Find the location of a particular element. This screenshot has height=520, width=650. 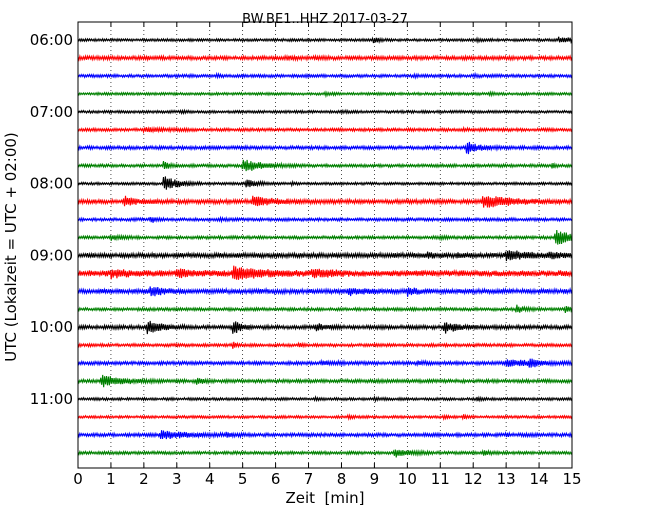

x-tick-label: 10 is located at coordinates (407, 479).